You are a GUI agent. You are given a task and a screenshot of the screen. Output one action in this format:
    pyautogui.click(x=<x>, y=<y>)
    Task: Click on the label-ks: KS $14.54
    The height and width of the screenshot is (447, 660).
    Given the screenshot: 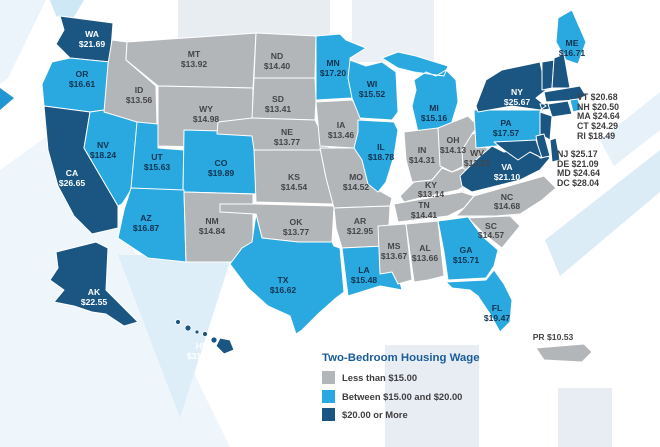 What is the action you would take?
    pyautogui.click(x=294, y=182)
    